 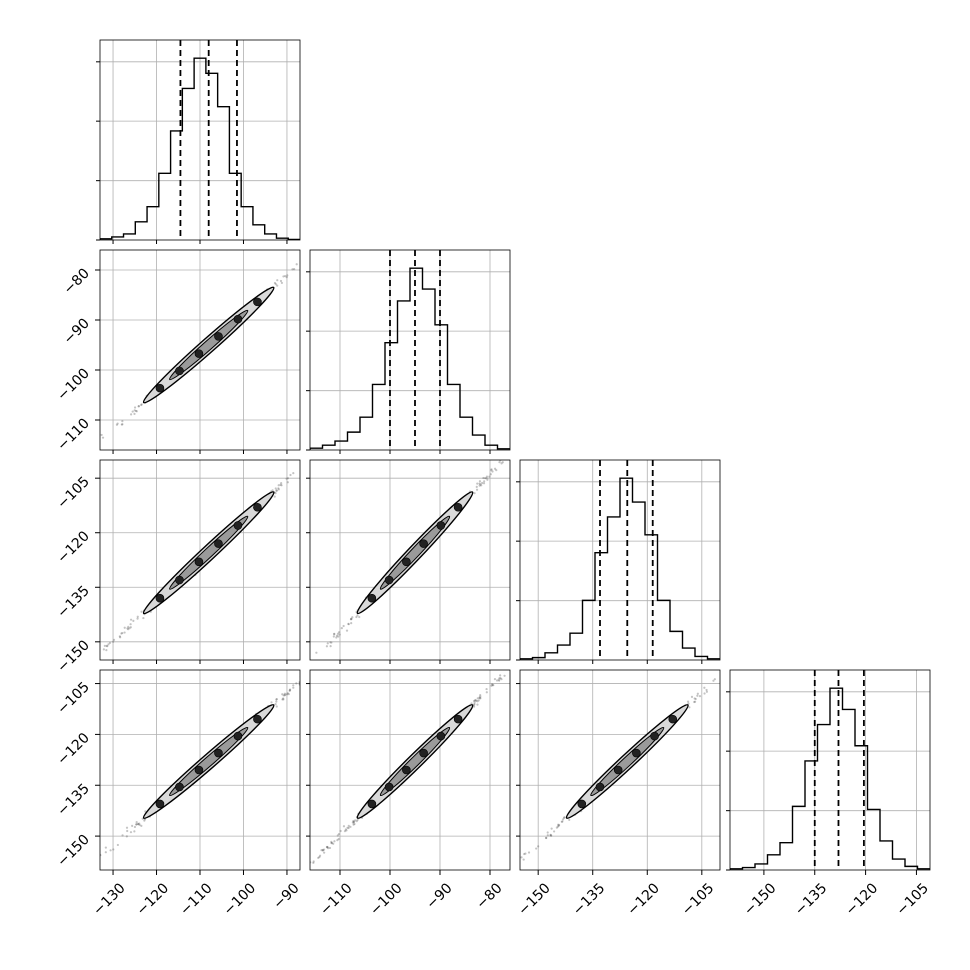 What do you see at coordinates (410, 560) in the screenshot?
I see `axes-frame` at bounding box center [410, 560].